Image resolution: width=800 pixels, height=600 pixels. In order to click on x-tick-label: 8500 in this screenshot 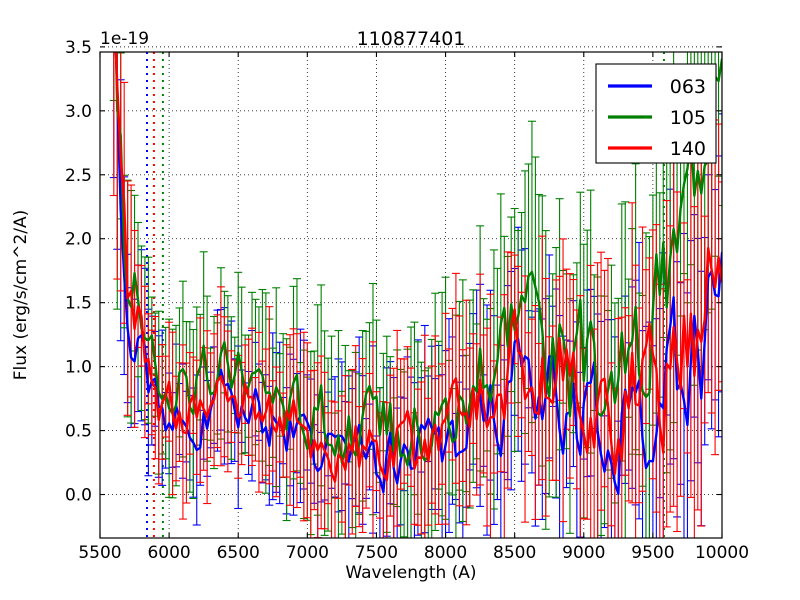, I will do `click(514, 553)`.